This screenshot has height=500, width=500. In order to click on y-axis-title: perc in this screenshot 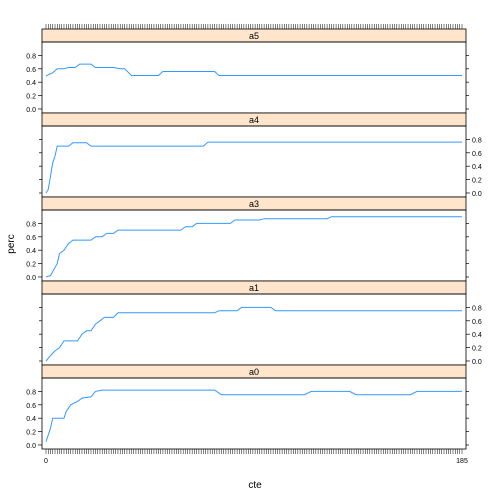, I will do `click(11, 243)`.